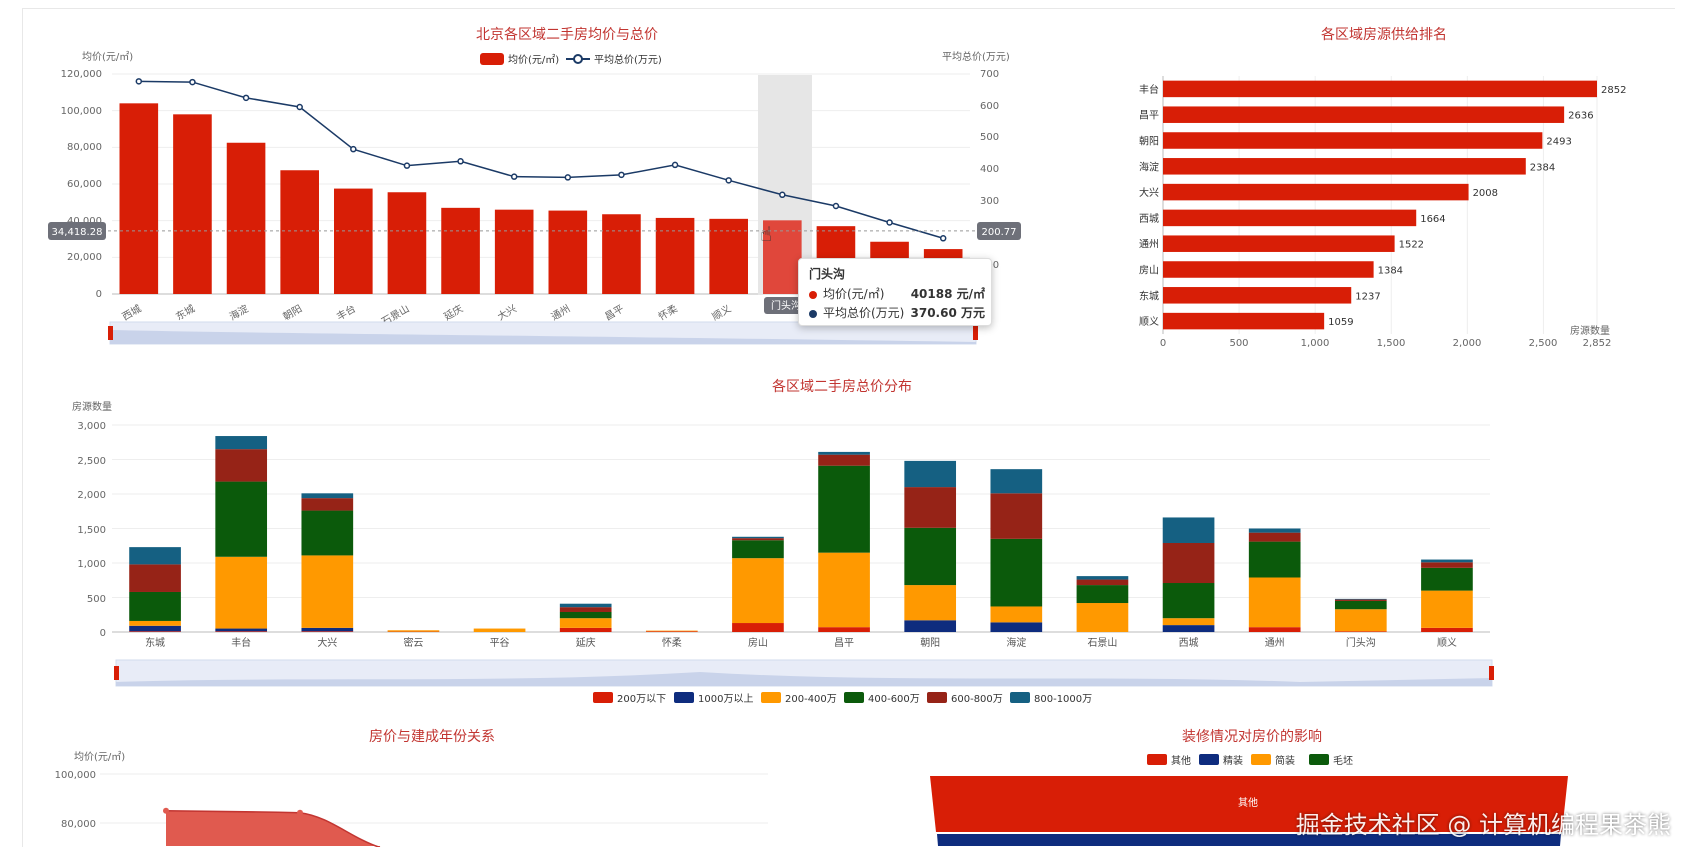 The width and height of the screenshot is (1695, 847). Describe the element at coordinates (786, 305) in the screenshot. I see `hover-axis-label: 门头沟` at that location.